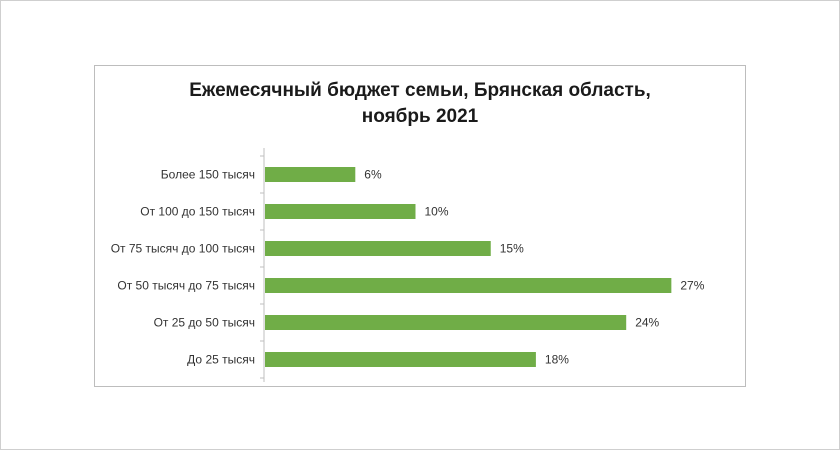 The height and width of the screenshot is (450, 840). What do you see at coordinates (221, 360) in the screenshot?
I see `category-label: До 25 тысяч` at bounding box center [221, 360].